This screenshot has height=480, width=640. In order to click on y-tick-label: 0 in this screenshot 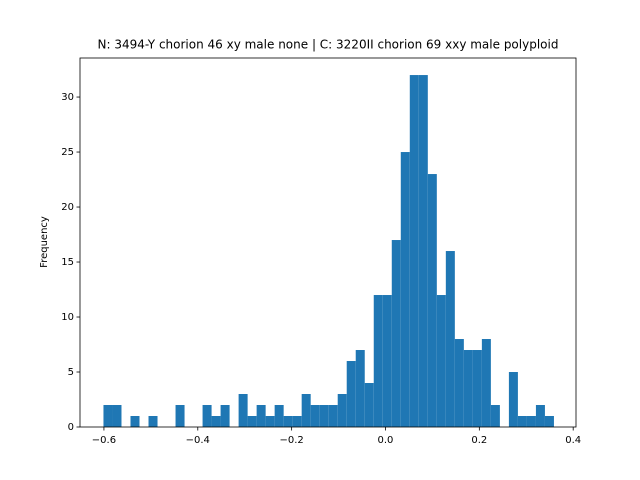, I will do `click(71, 427)`.